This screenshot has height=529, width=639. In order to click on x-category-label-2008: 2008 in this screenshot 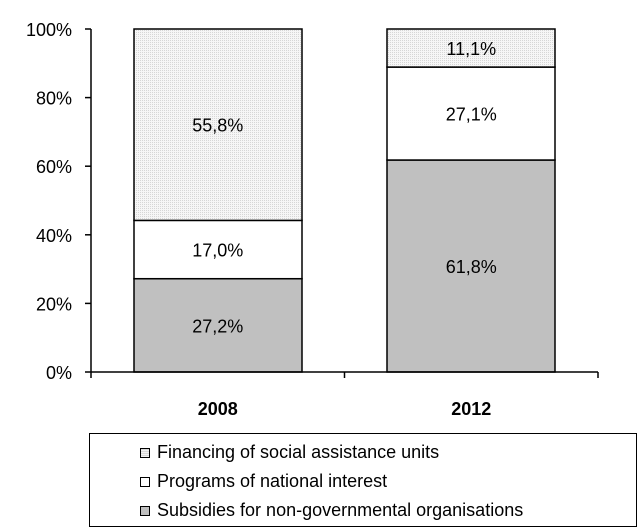, I will do `click(218, 409)`.